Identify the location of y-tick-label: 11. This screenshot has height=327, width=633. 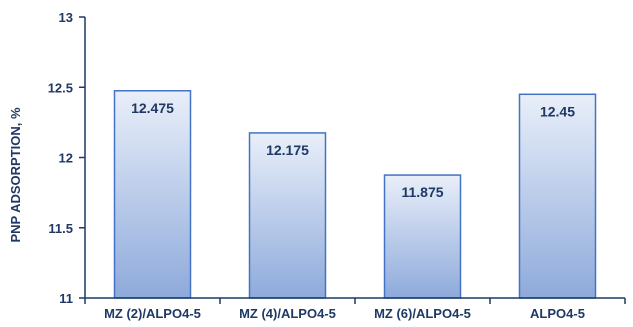
(66, 298).